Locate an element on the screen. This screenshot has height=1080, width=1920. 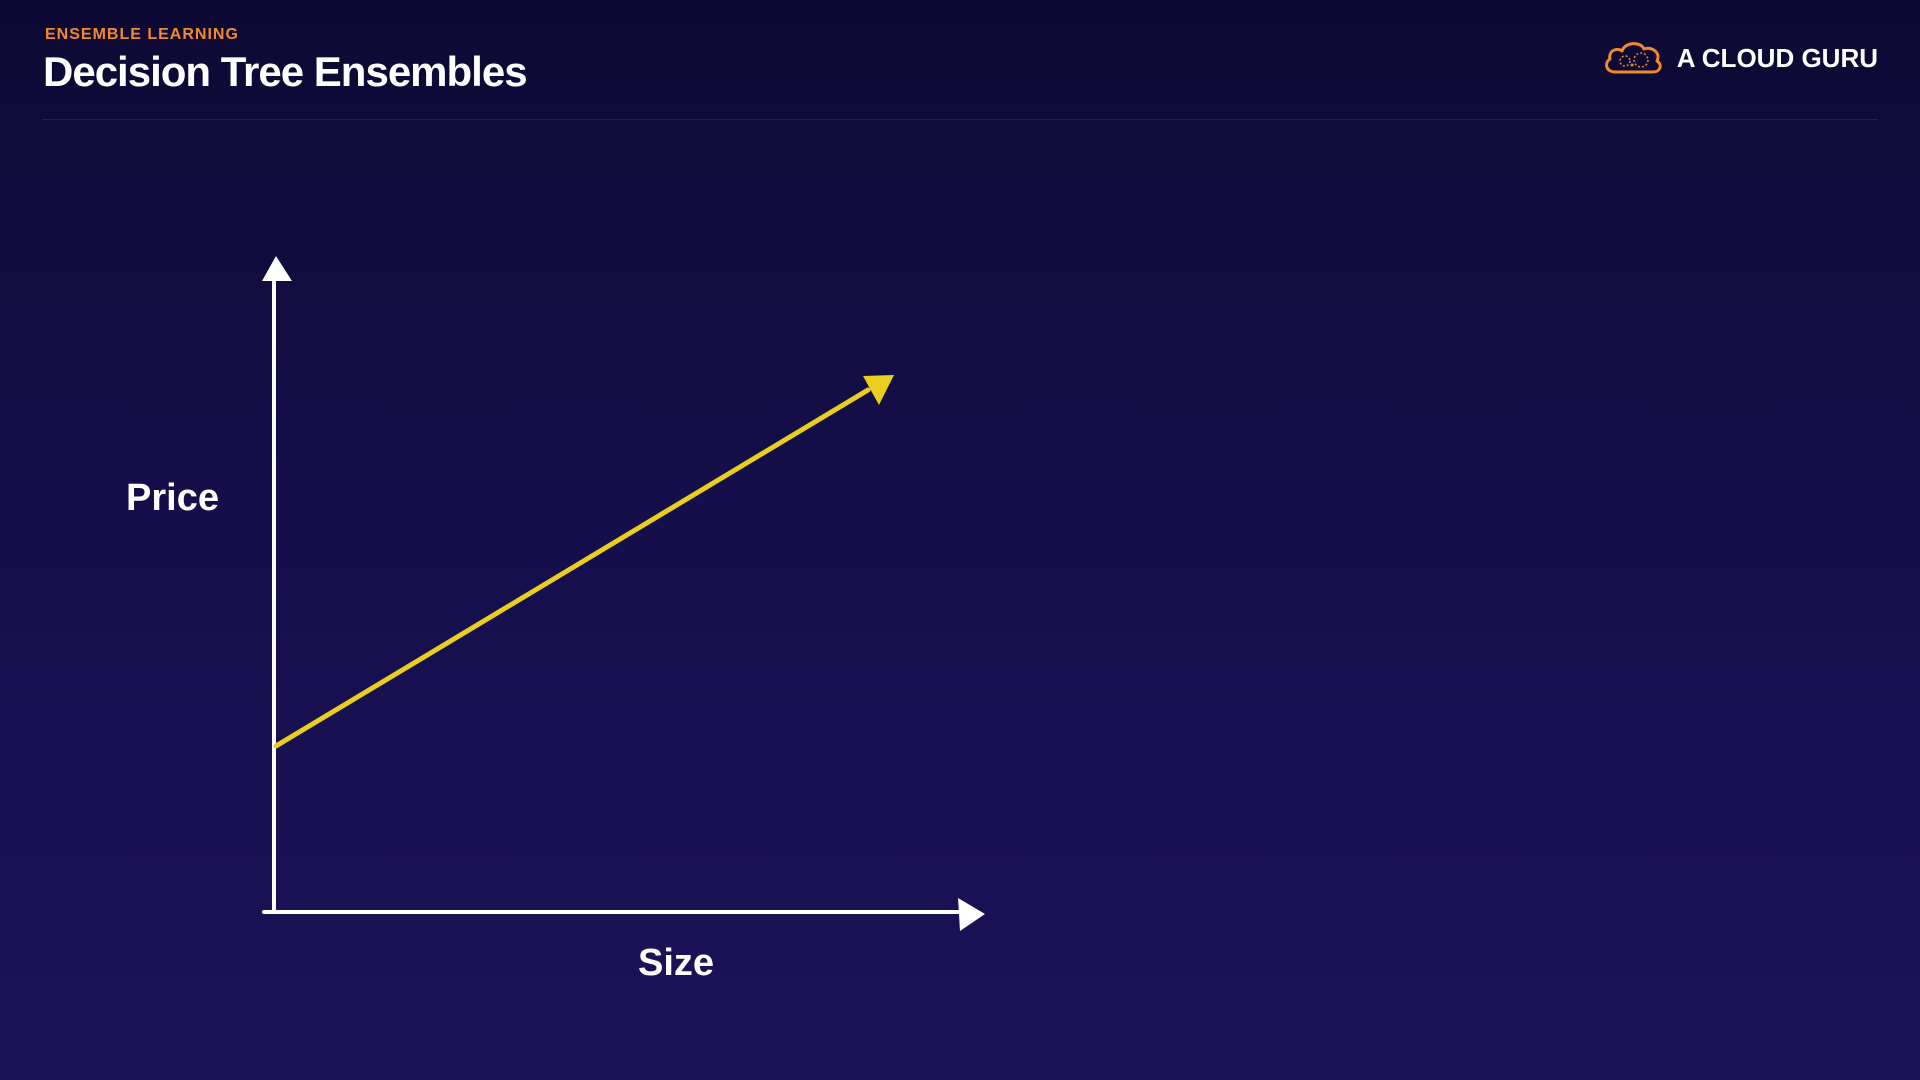
trend-line is located at coordinates (572, 568).